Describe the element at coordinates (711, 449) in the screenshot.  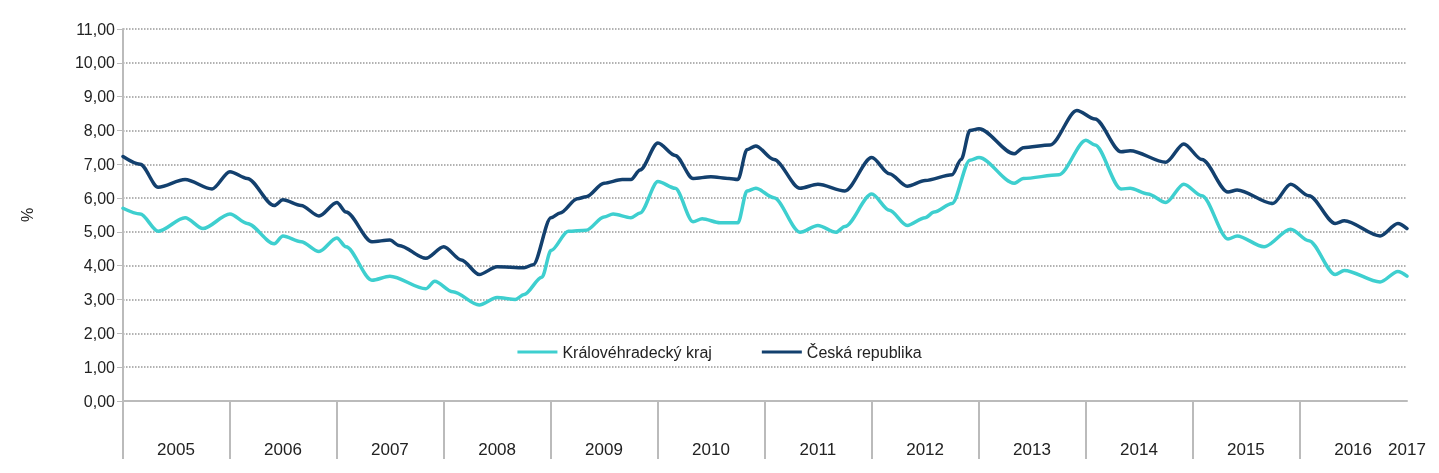
I see `x-tick-label: 2010` at that location.